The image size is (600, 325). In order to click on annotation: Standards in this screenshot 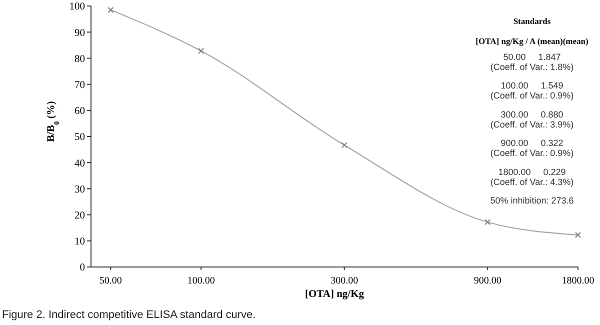, I will do `click(532, 21)`.